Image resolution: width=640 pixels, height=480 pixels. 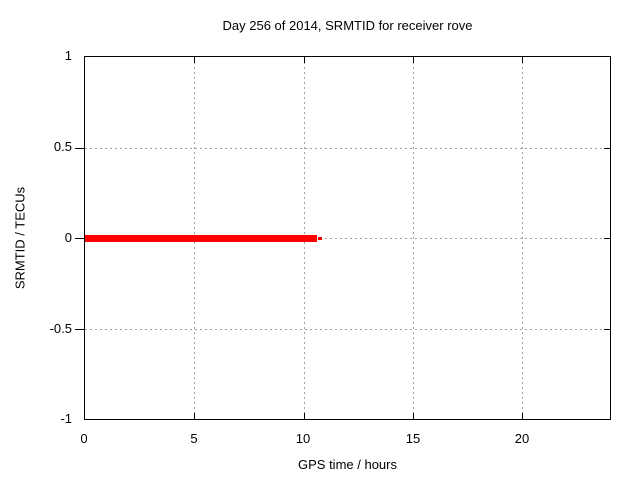 I want to click on y-tick-label: -0.5, so click(x=60, y=328).